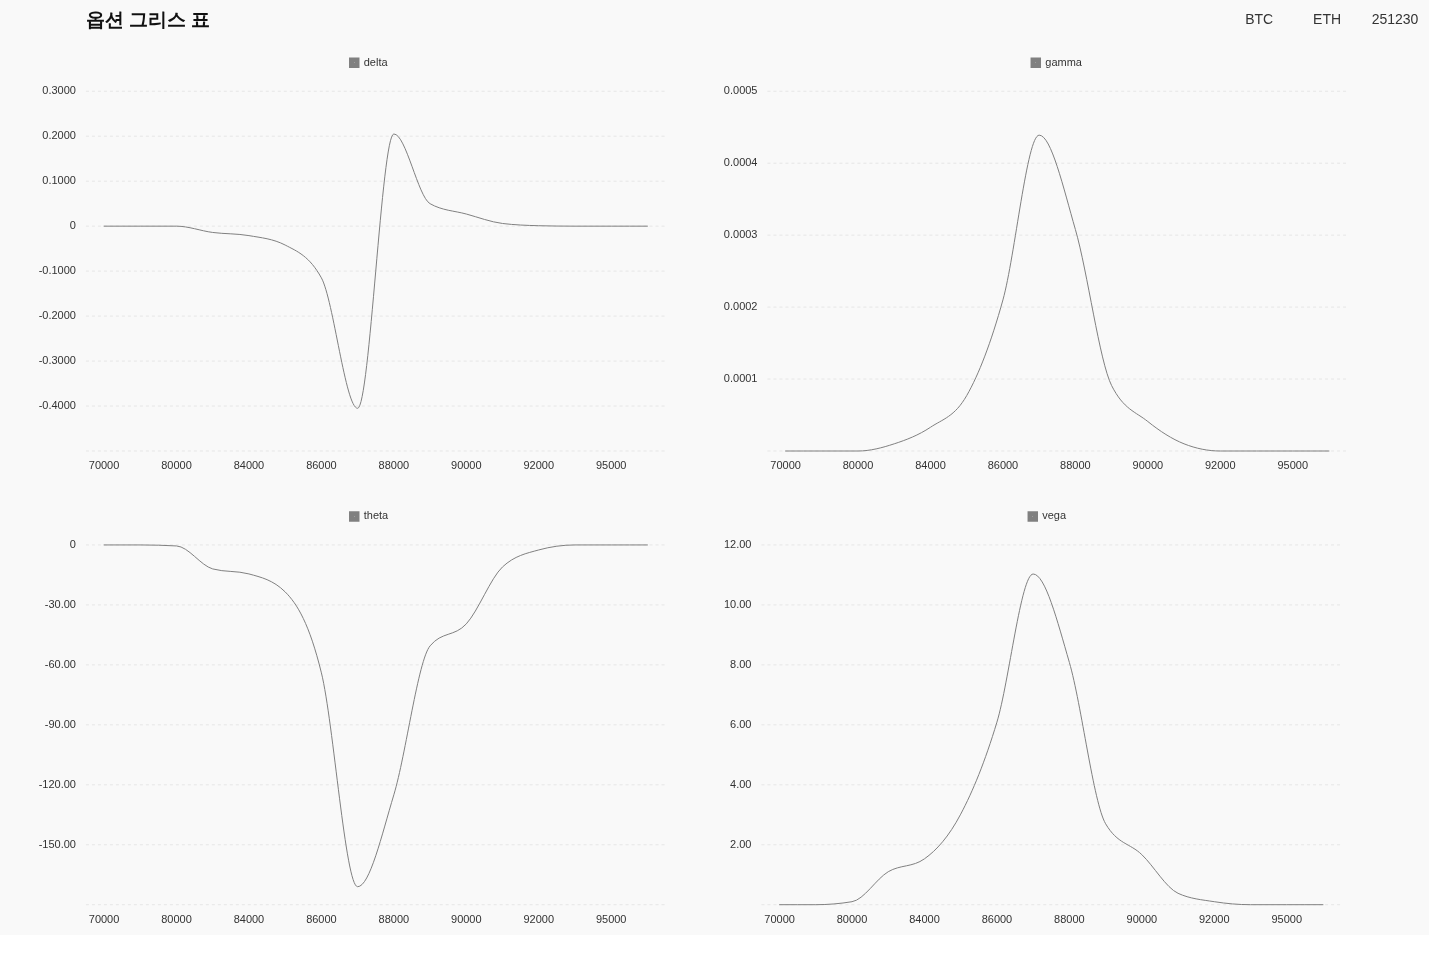 This screenshot has height=972, width=1429. I want to click on y-tick-label: -0.1000, so click(57, 270).